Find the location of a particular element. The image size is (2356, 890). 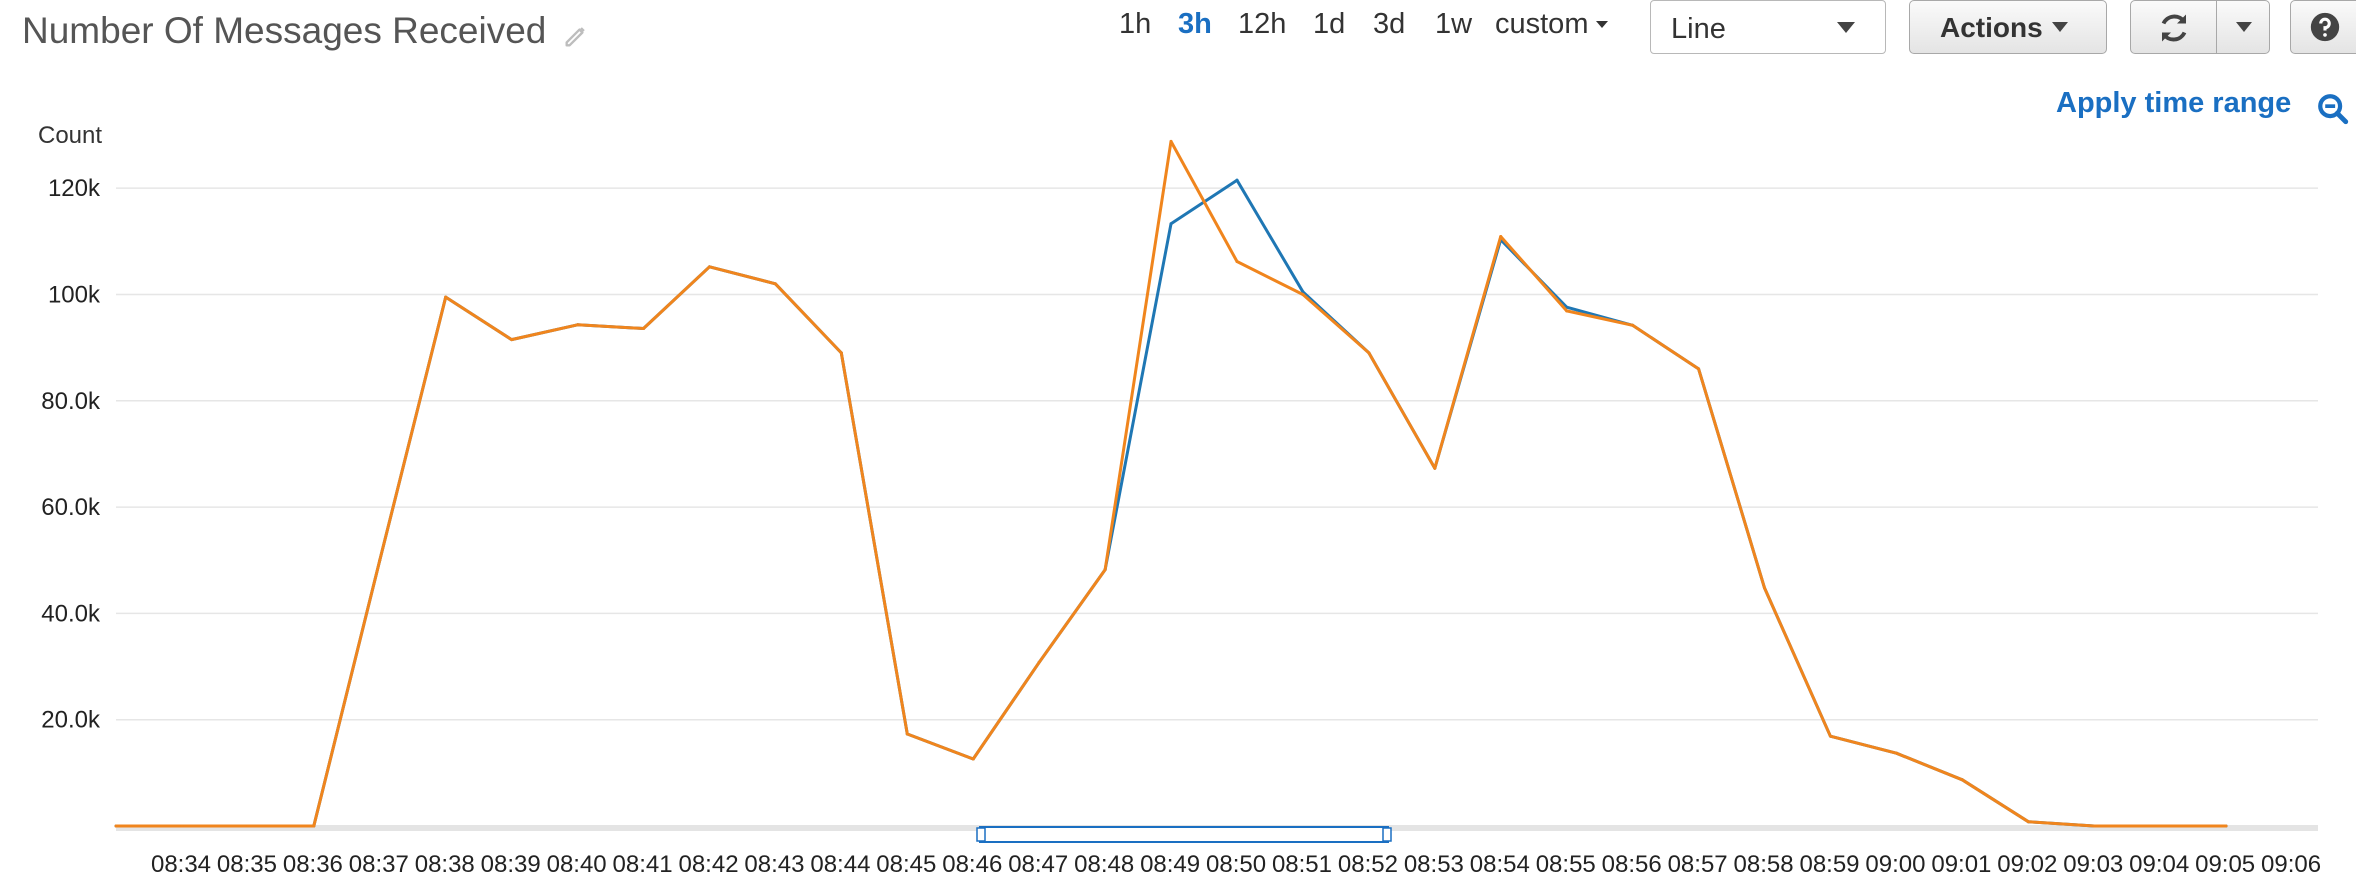

refresh-icon is located at coordinates (2174, 28).